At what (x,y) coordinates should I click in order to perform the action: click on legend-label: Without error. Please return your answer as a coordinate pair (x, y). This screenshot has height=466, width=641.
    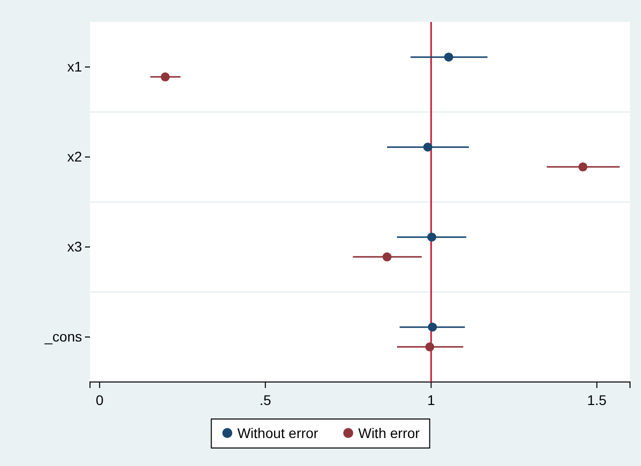
    Looking at the image, I should click on (278, 433).